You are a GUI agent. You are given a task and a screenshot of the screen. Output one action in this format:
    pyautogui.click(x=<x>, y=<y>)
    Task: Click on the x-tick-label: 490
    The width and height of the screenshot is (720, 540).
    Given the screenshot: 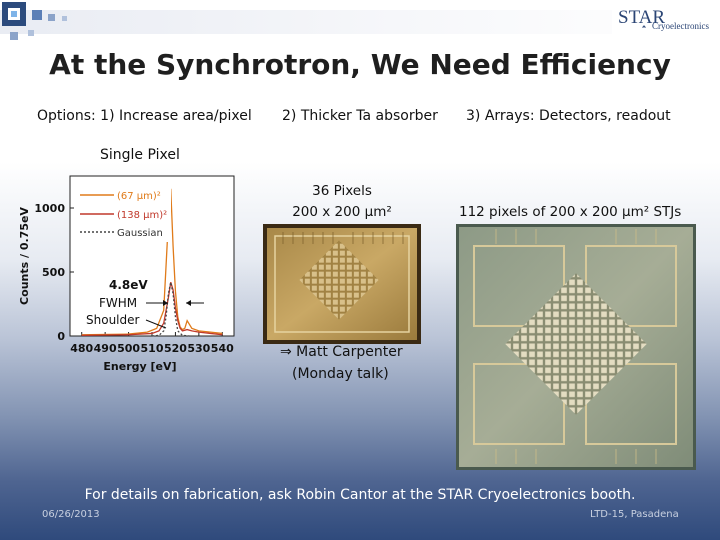 What is the action you would take?
    pyautogui.click(x=105, y=348)
    